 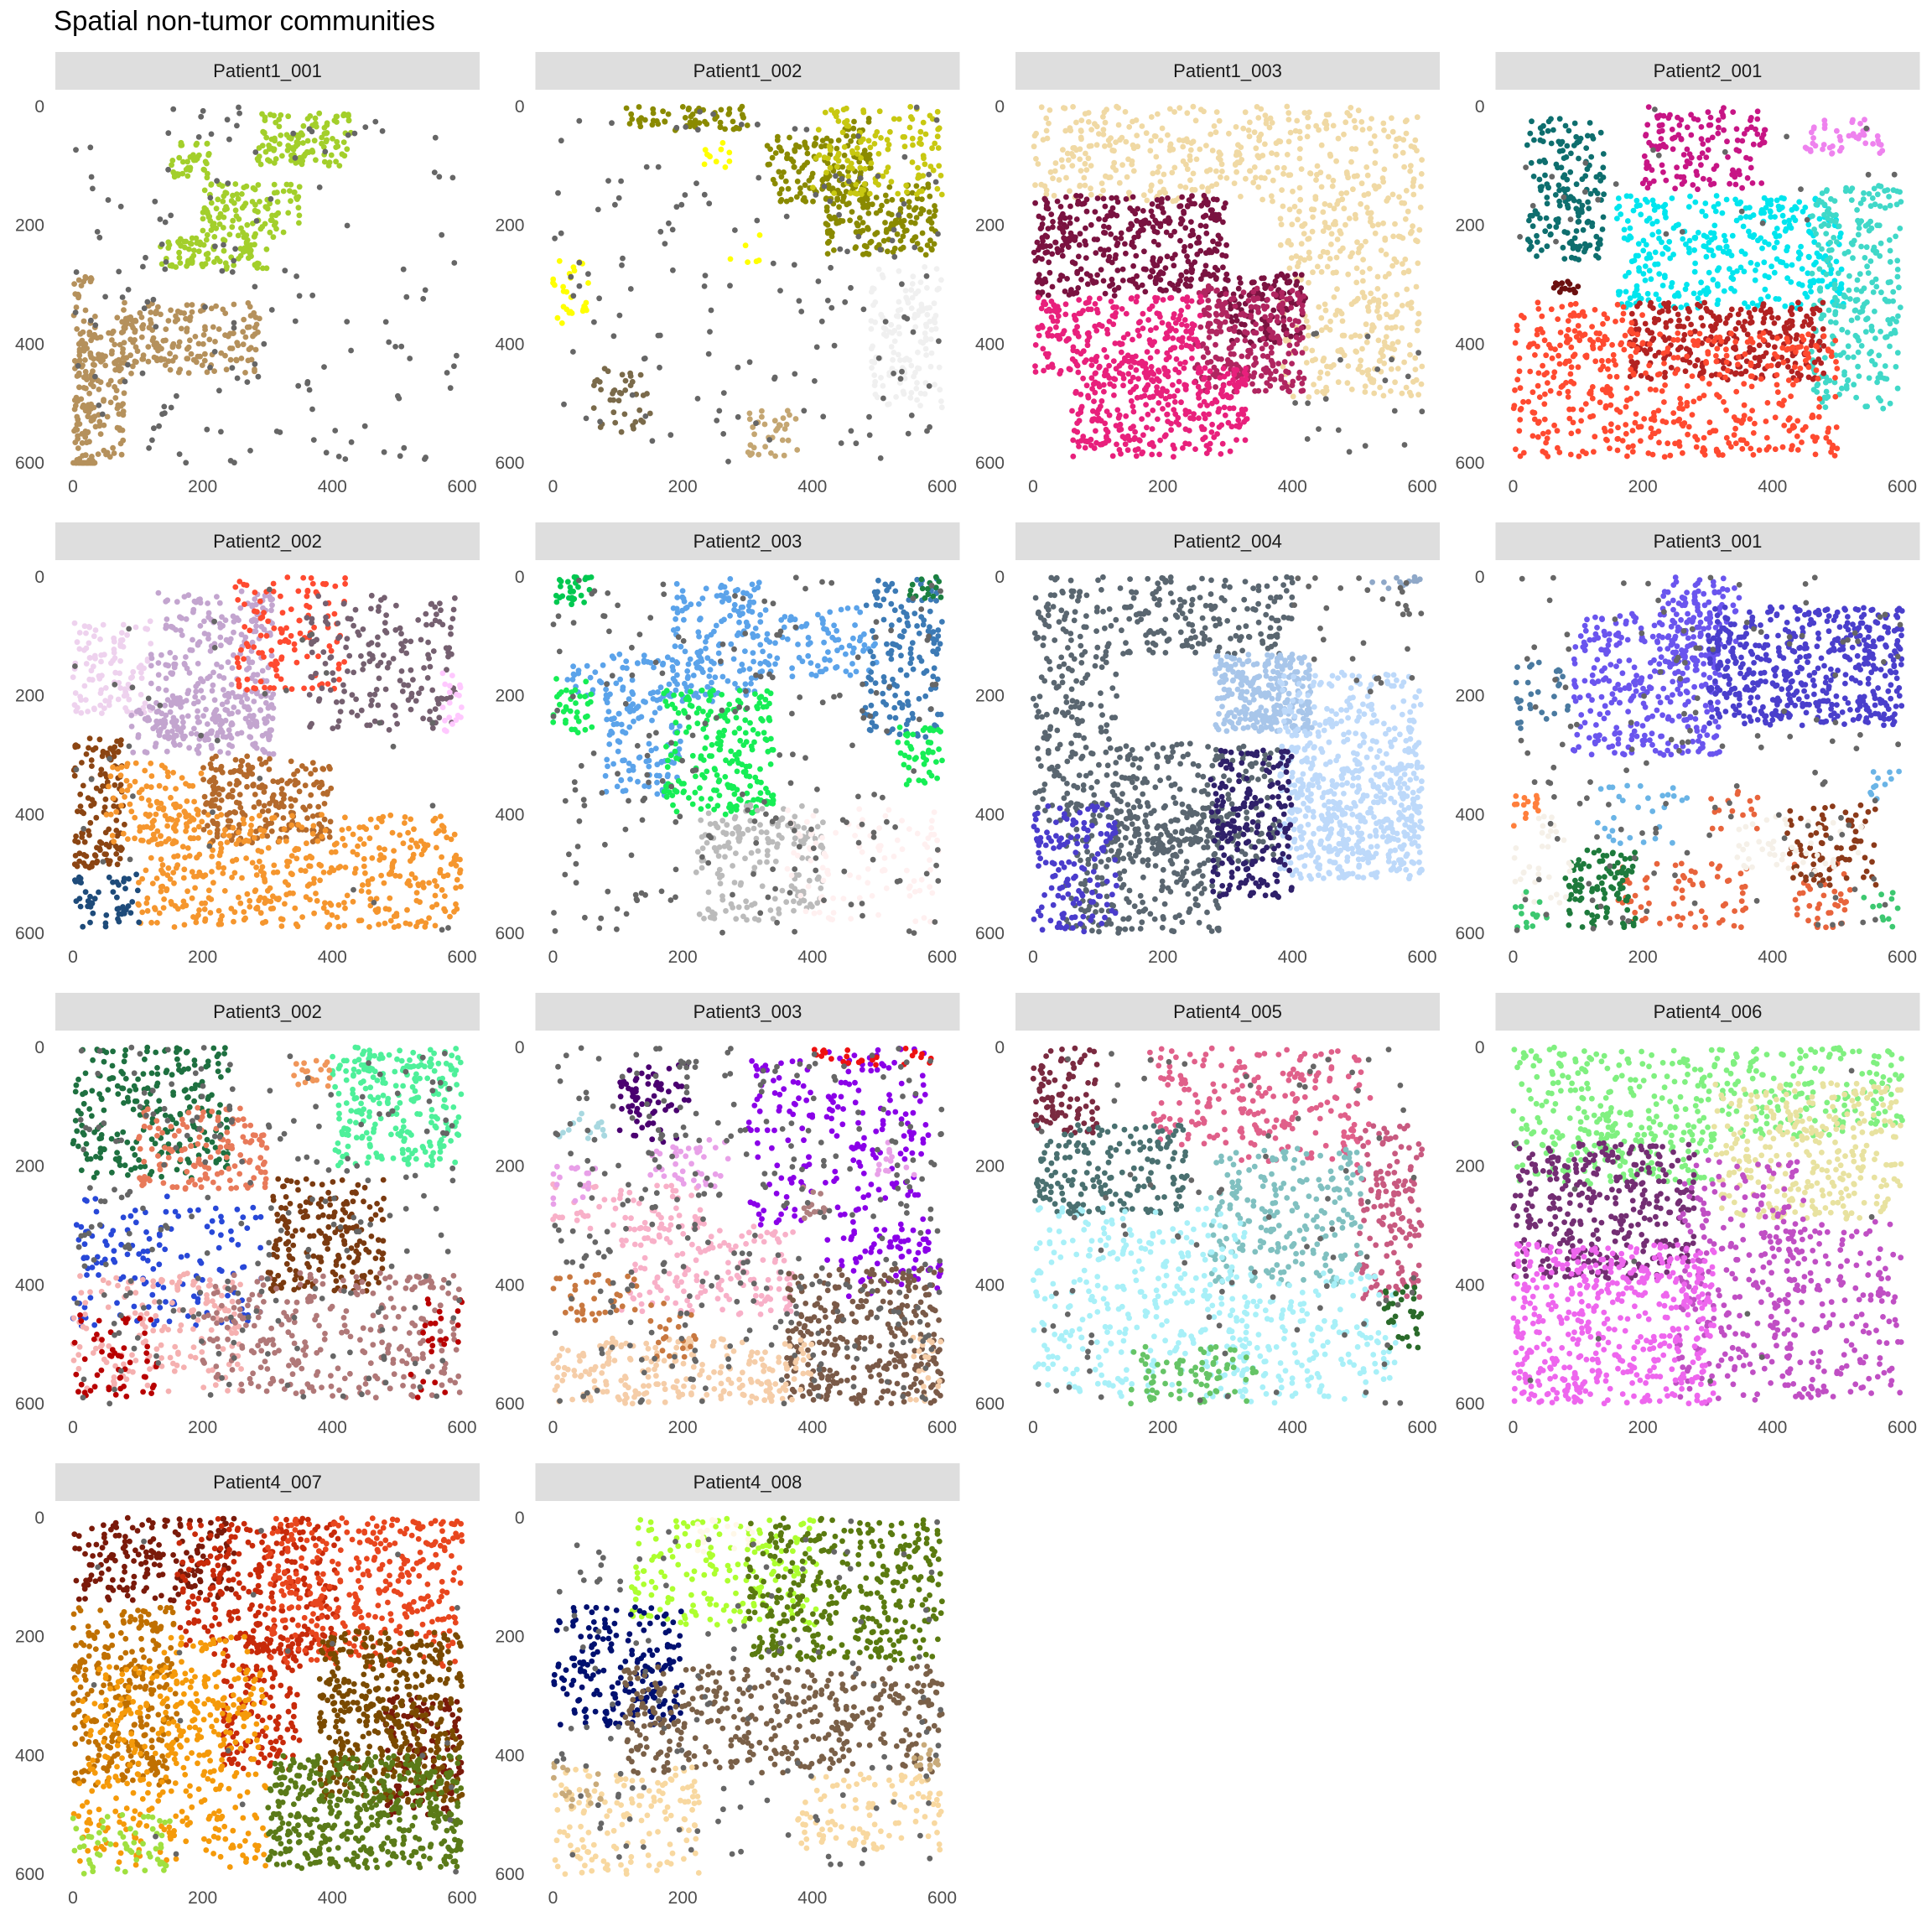 I want to click on facet-strip-label: Patient1_001, so click(x=267, y=70).